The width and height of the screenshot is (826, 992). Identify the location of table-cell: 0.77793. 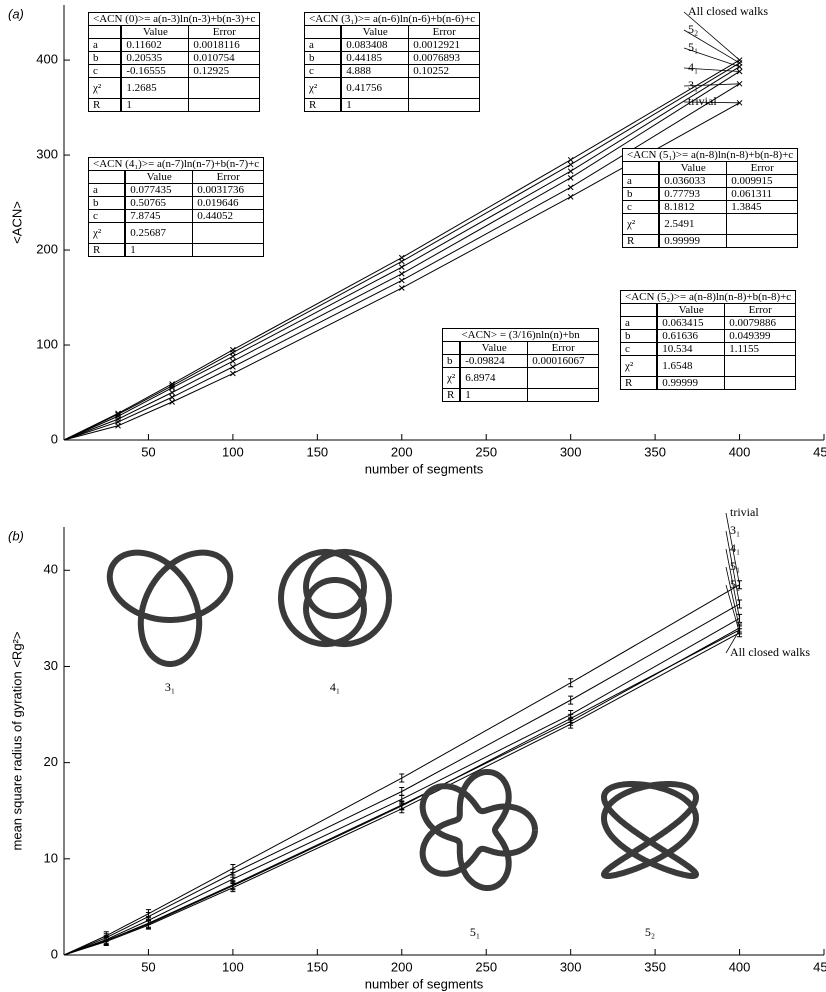
(693, 194).